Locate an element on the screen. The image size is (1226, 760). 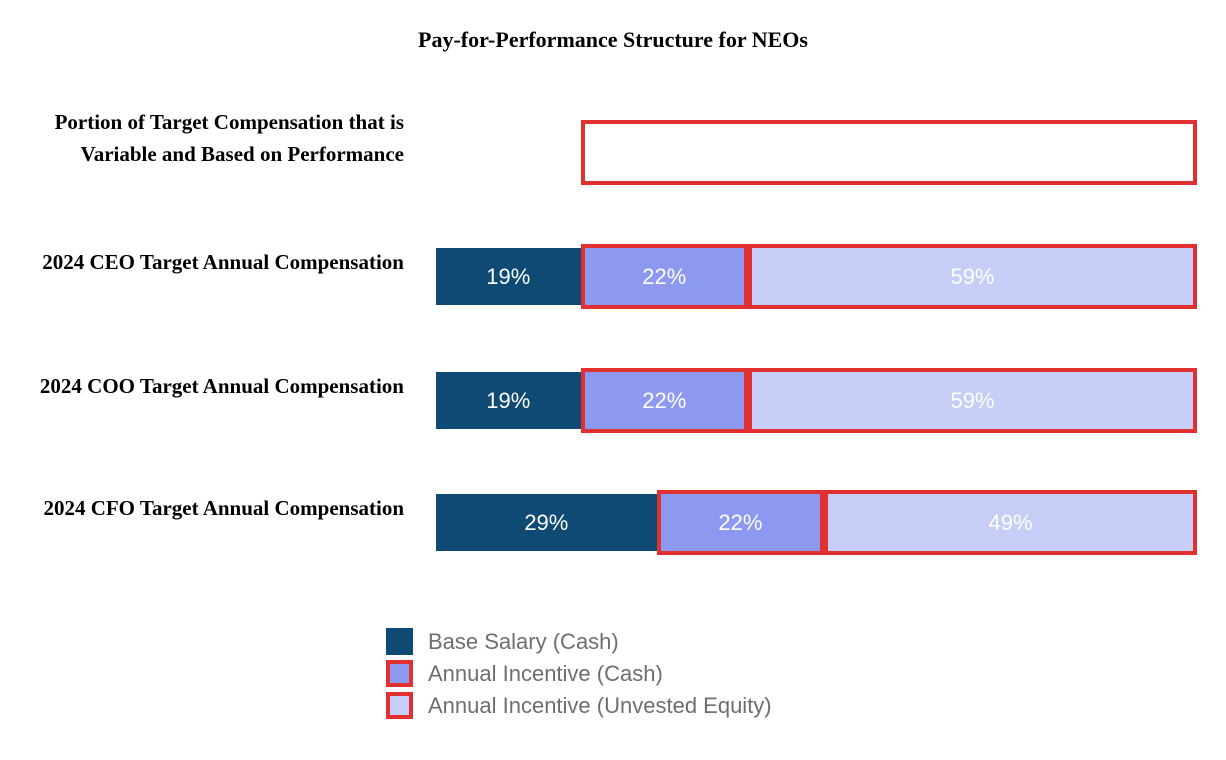
legend-swatch-annual-incentive-equity-icon is located at coordinates (399, 705).